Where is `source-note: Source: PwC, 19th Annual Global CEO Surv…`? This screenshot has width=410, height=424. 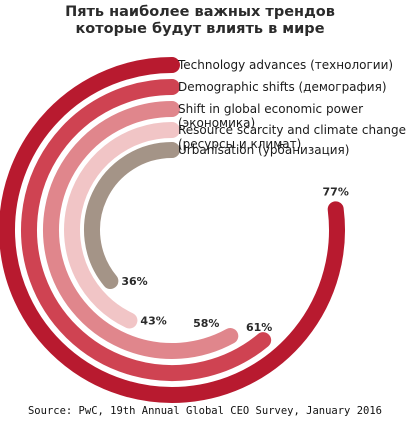
source-note: Source: PwC, 19th Annual Global CEO Surv… is located at coordinates (204, 411).